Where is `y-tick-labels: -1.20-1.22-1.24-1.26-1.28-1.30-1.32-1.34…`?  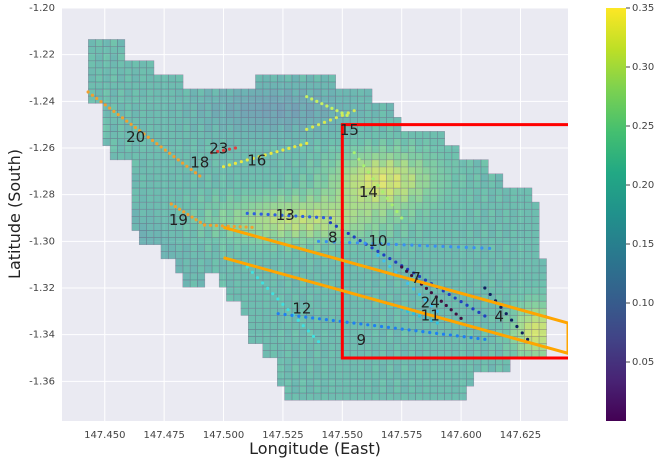
y-tick-labels: -1.20-1.22-1.24-1.26-1.28-1.30-1.32-1.34… is located at coordinates (42, 195).